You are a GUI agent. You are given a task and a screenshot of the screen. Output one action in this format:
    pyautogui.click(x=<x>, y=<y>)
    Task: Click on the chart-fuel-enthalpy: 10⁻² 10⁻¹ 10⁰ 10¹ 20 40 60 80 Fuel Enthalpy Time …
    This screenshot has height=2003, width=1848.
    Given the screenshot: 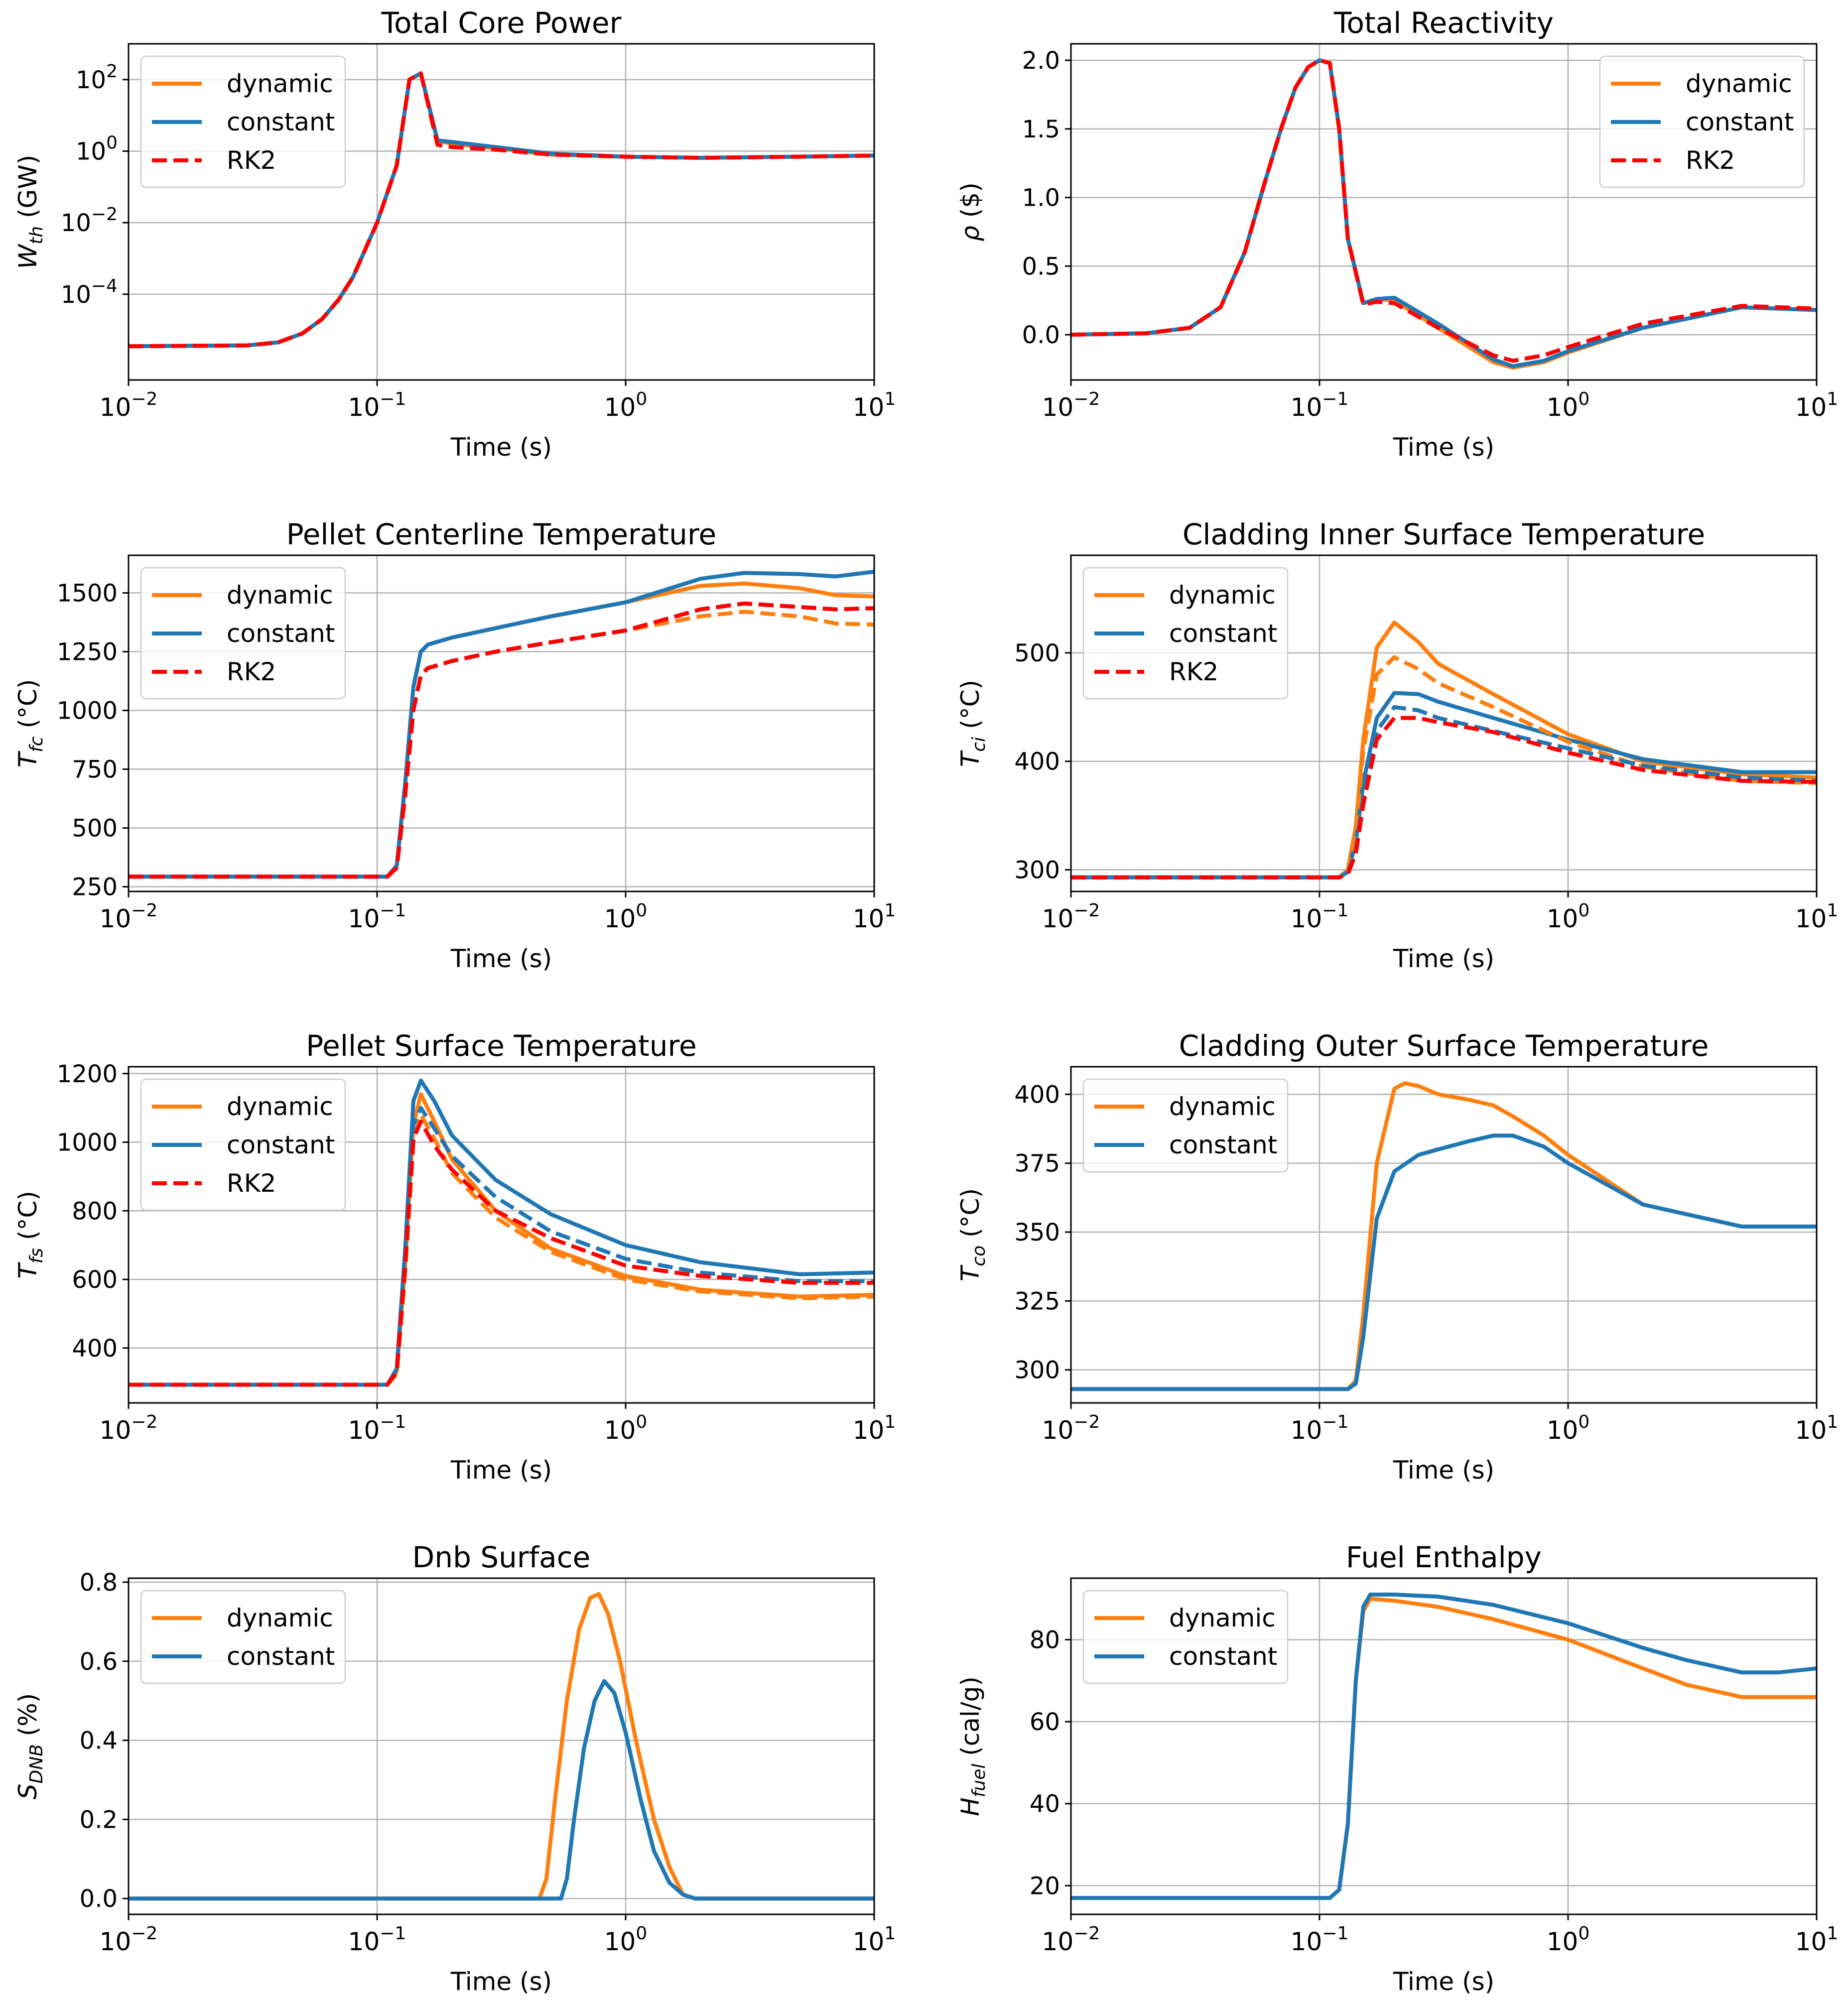 What is the action you would take?
    pyautogui.click(x=1397, y=1768)
    